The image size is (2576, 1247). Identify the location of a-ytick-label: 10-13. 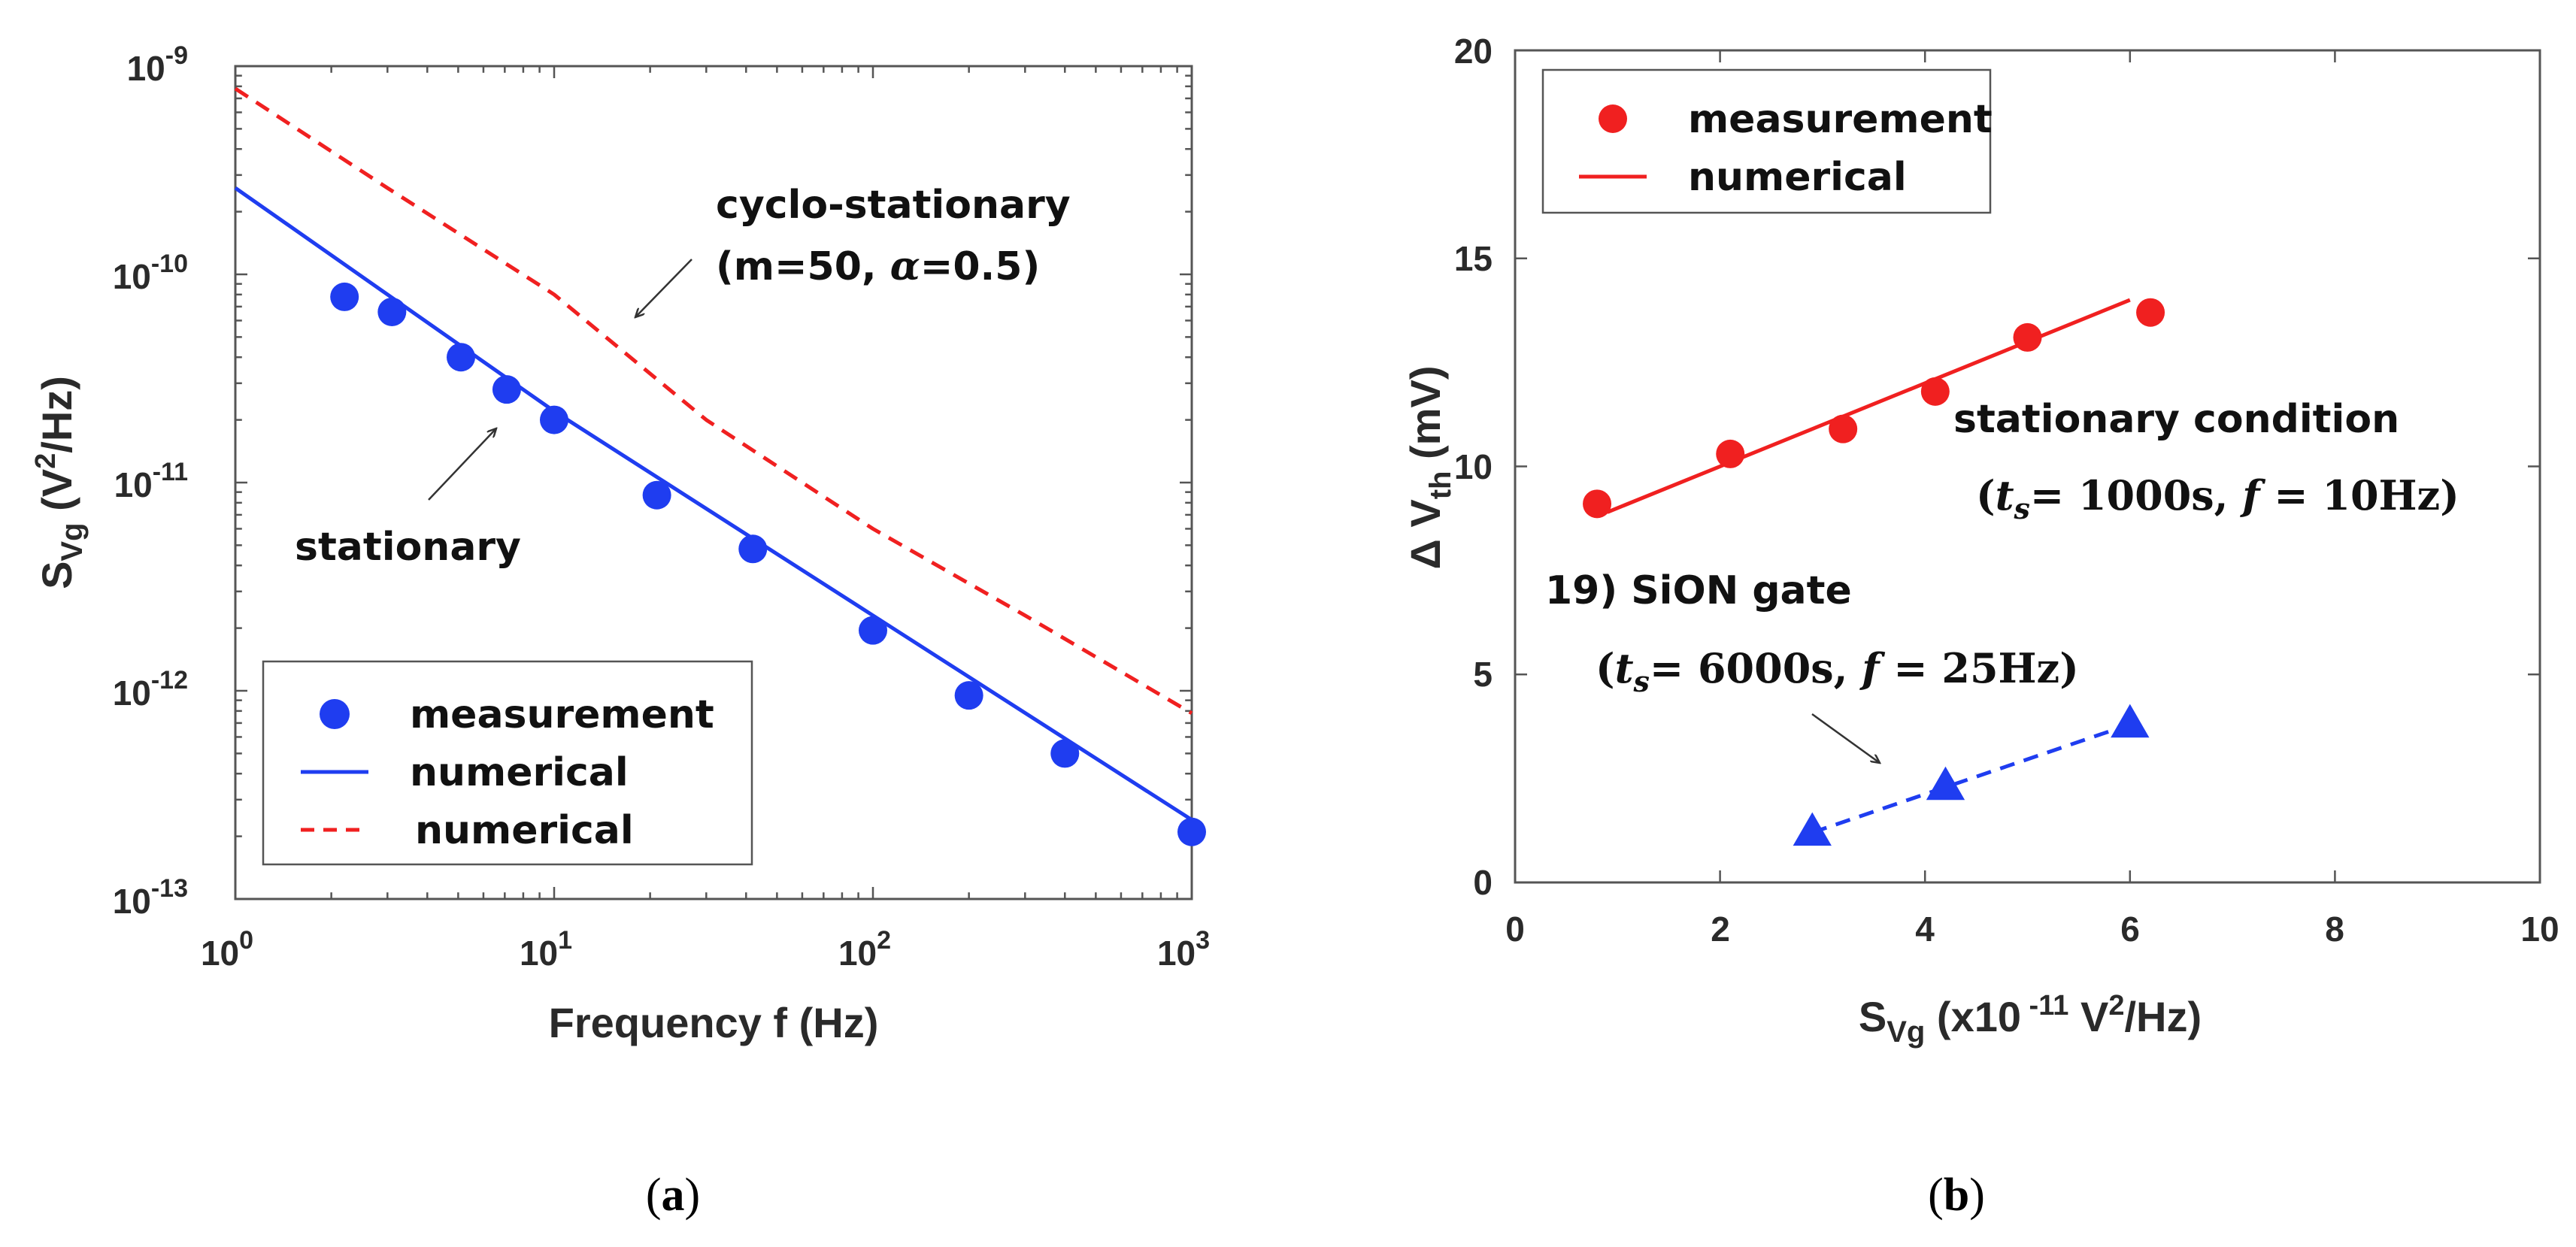
(150, 897).